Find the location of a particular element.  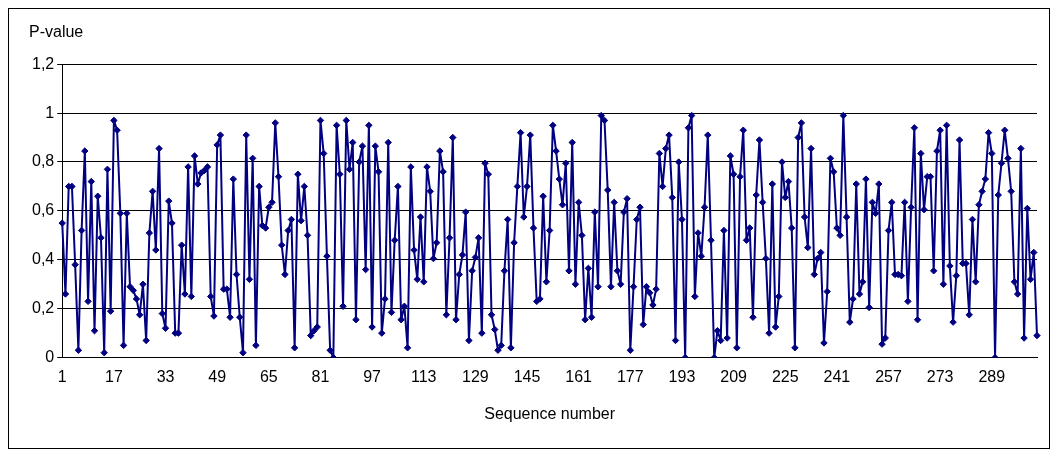

y-tick-label: 0,4 is located at coordinates (43, 259).